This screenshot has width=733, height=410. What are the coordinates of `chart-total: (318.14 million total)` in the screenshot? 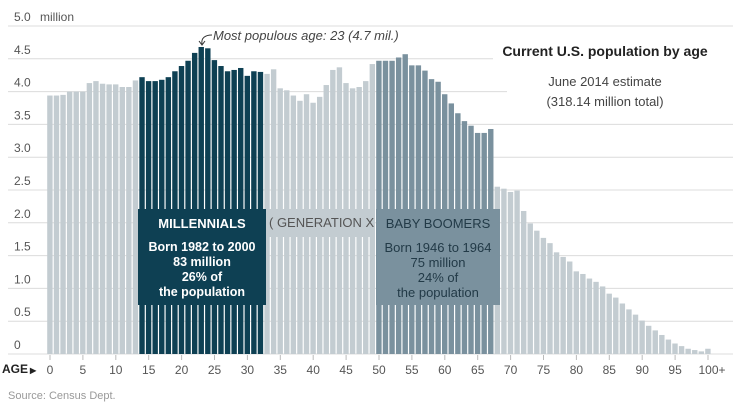 It's located at (605, 101).